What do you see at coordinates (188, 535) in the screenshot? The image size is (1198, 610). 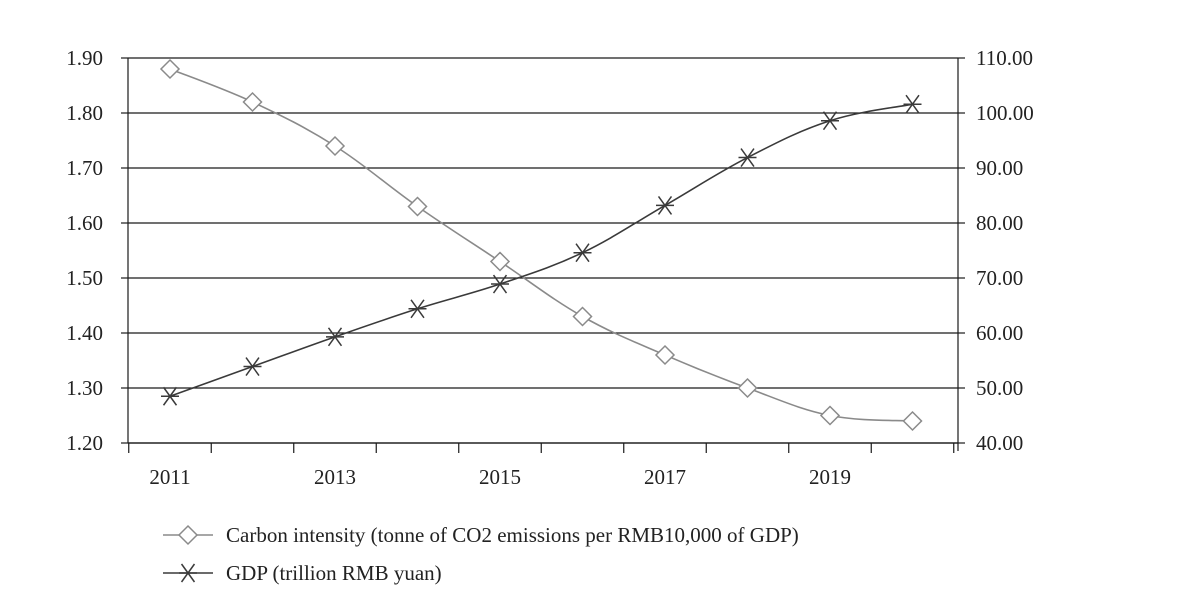 I see `legend-marker-diamond` at bounding box center [188, 535].